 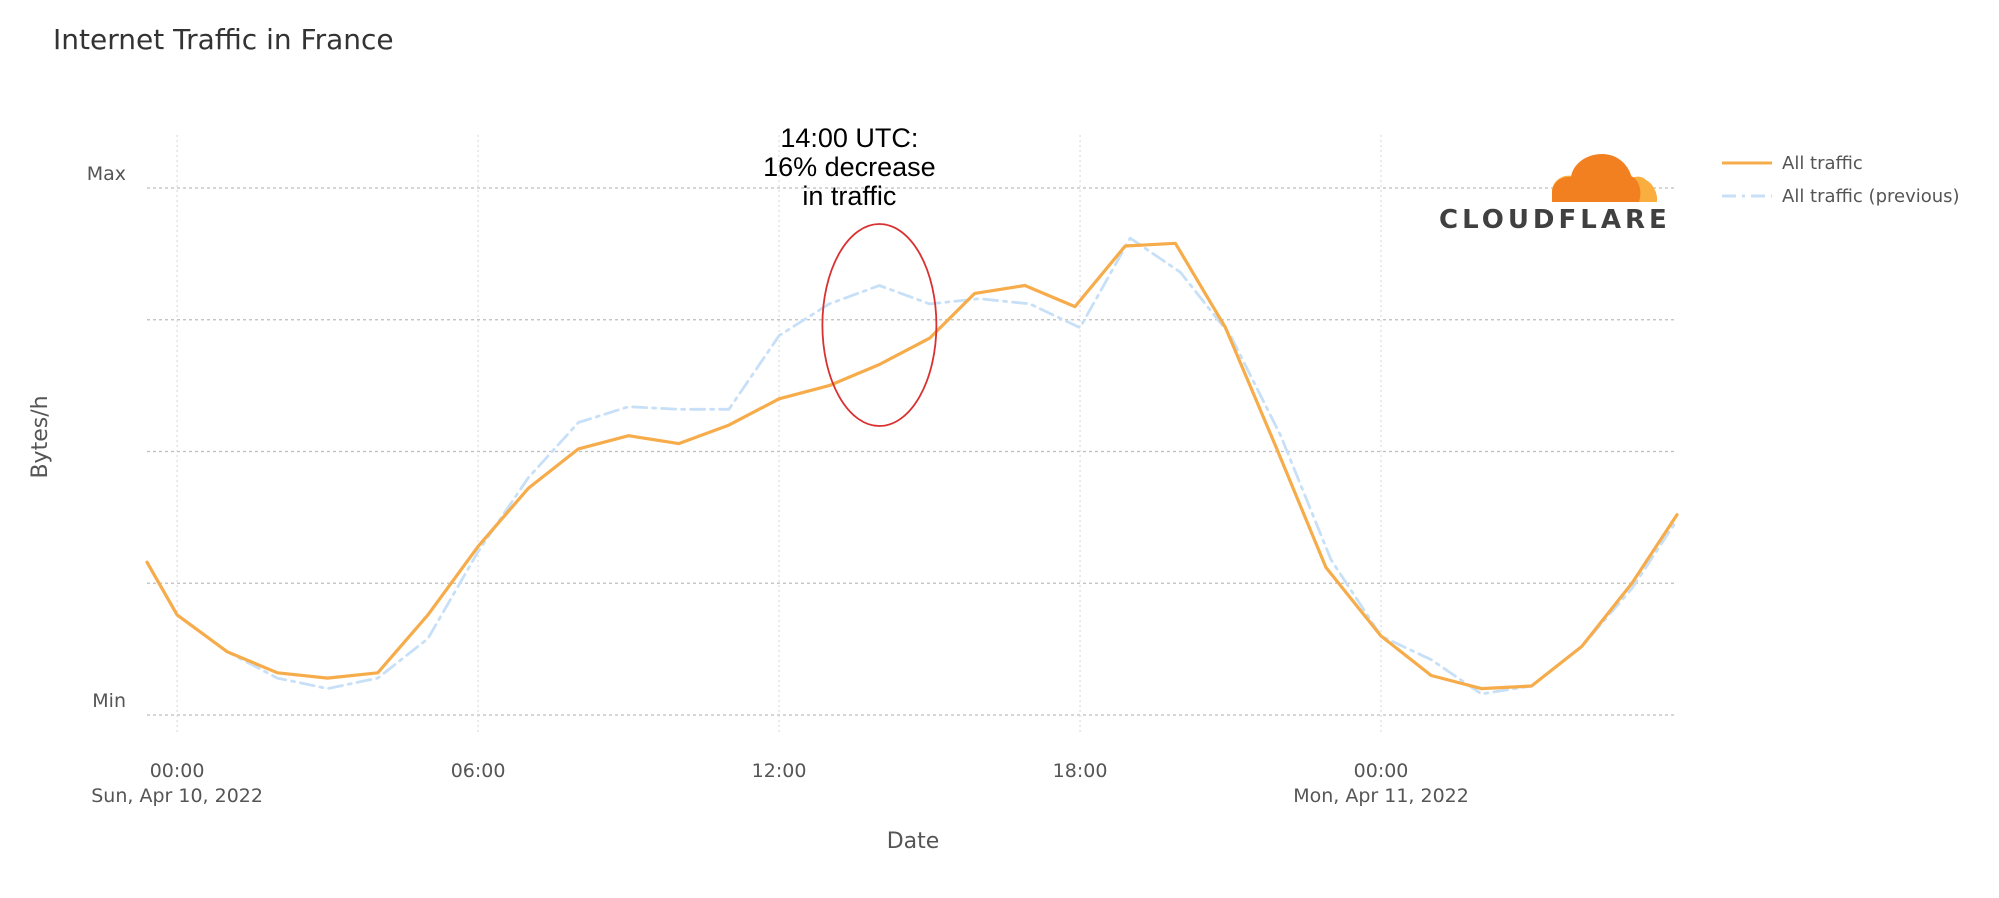 What do you see at coordinates (913, 841) in the screenshot?
I see `x-axis-title: Date` at bounding box center [913, 841].